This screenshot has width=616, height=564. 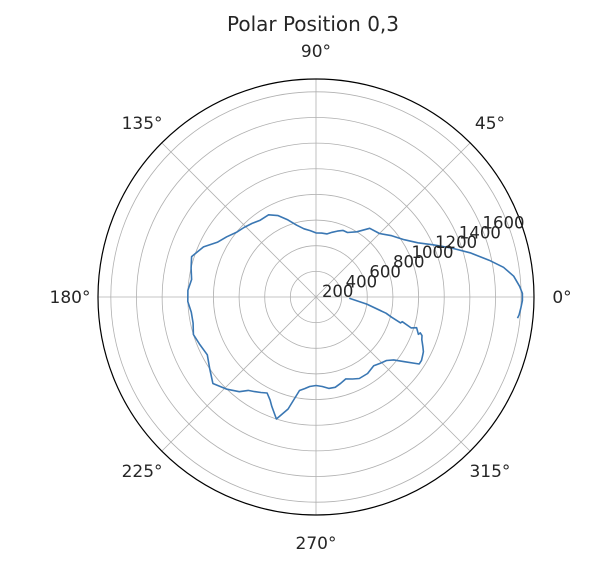 I want to click on r-tick-label-800: 800, so click(x=409, y=262).